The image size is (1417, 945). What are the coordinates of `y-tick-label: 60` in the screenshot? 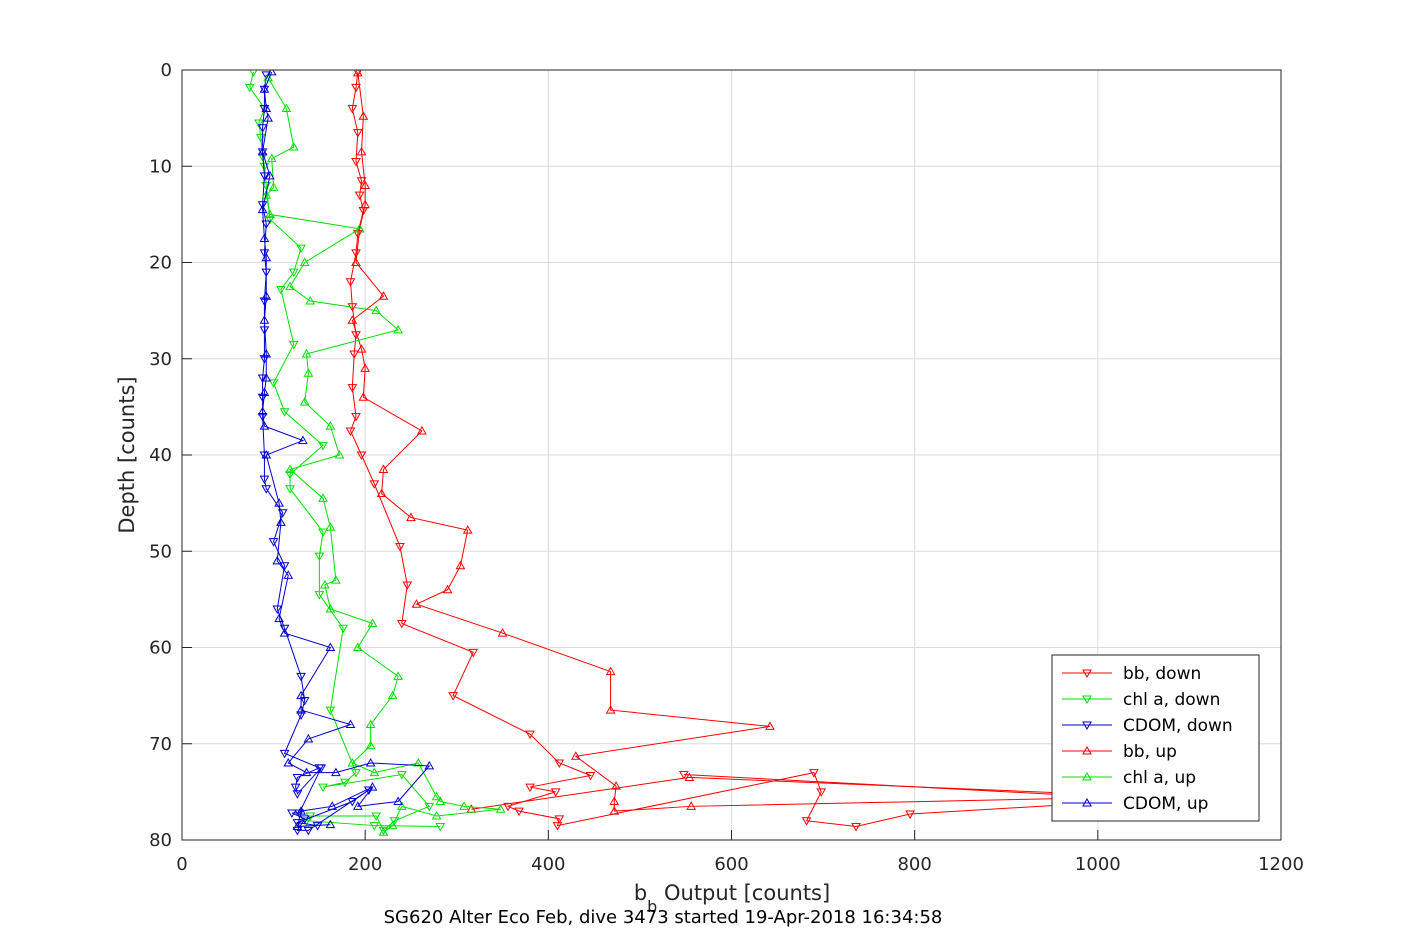 It's located at (160, 648).